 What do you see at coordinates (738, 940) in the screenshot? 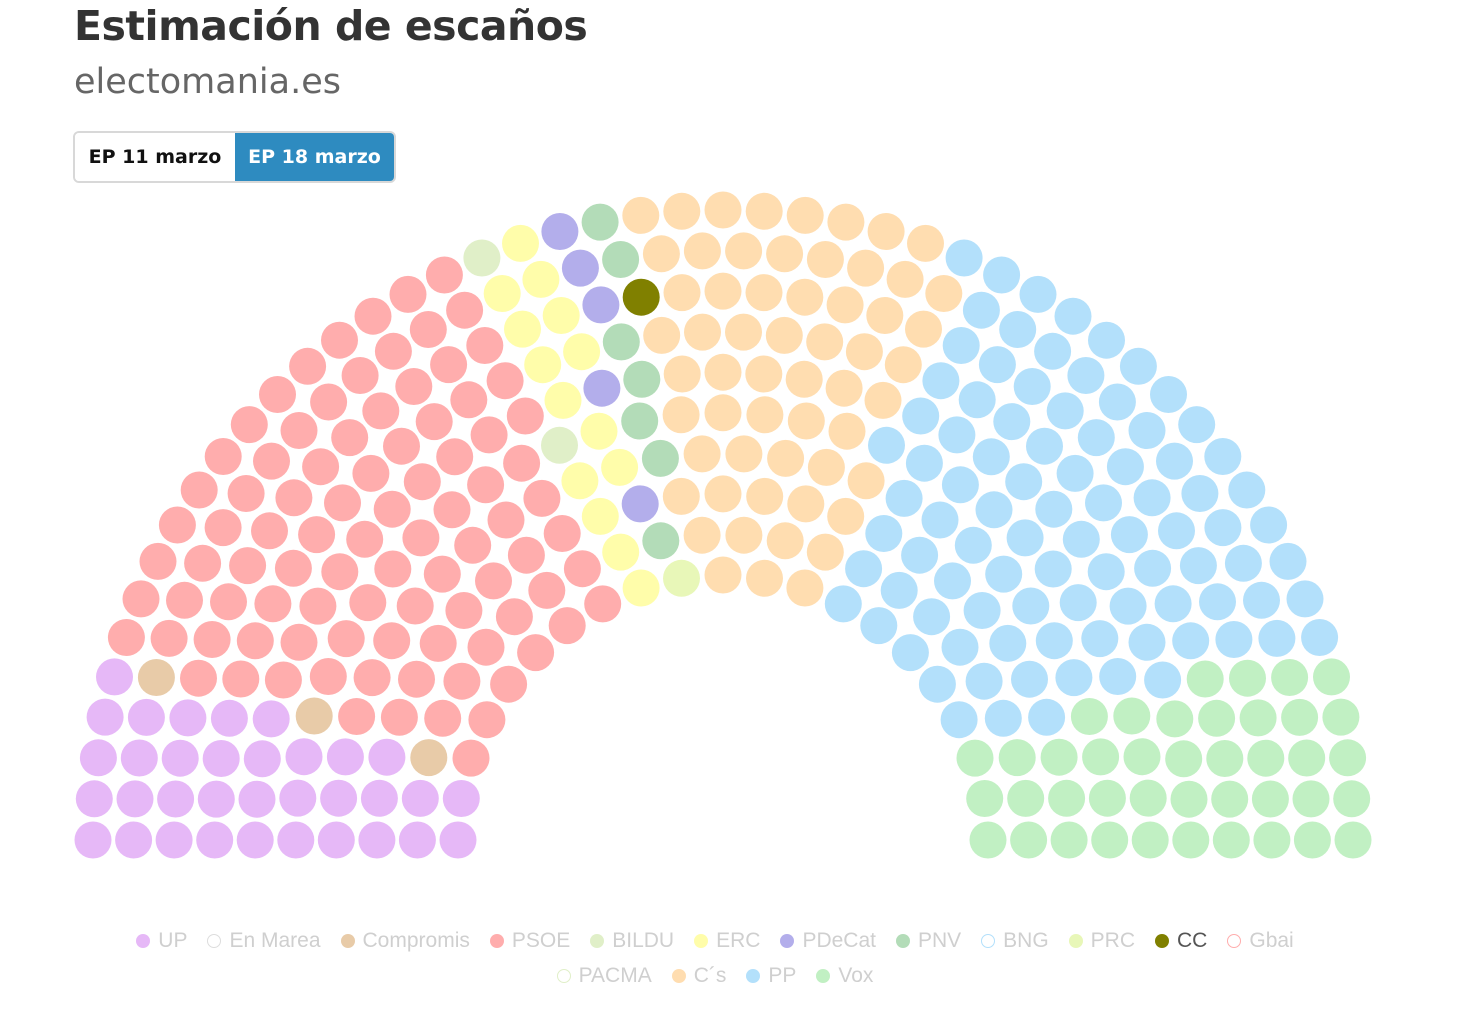
I see `legend-label-erc: ERC` at bounding box center [738, 940].